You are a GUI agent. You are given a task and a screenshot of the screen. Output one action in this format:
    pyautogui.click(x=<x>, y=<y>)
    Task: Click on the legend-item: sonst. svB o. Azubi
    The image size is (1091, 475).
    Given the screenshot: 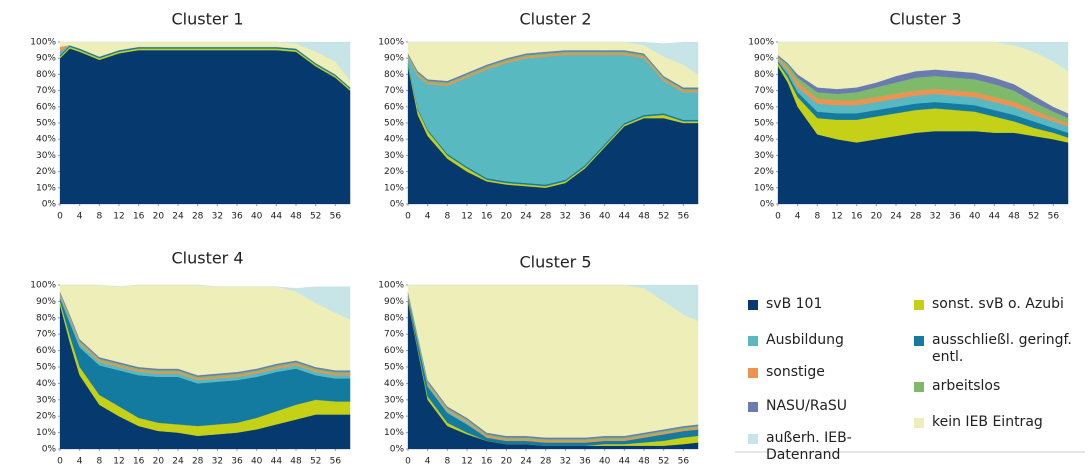 What is the action you would take?
    pyautogui.click(x=994, y=304)
    